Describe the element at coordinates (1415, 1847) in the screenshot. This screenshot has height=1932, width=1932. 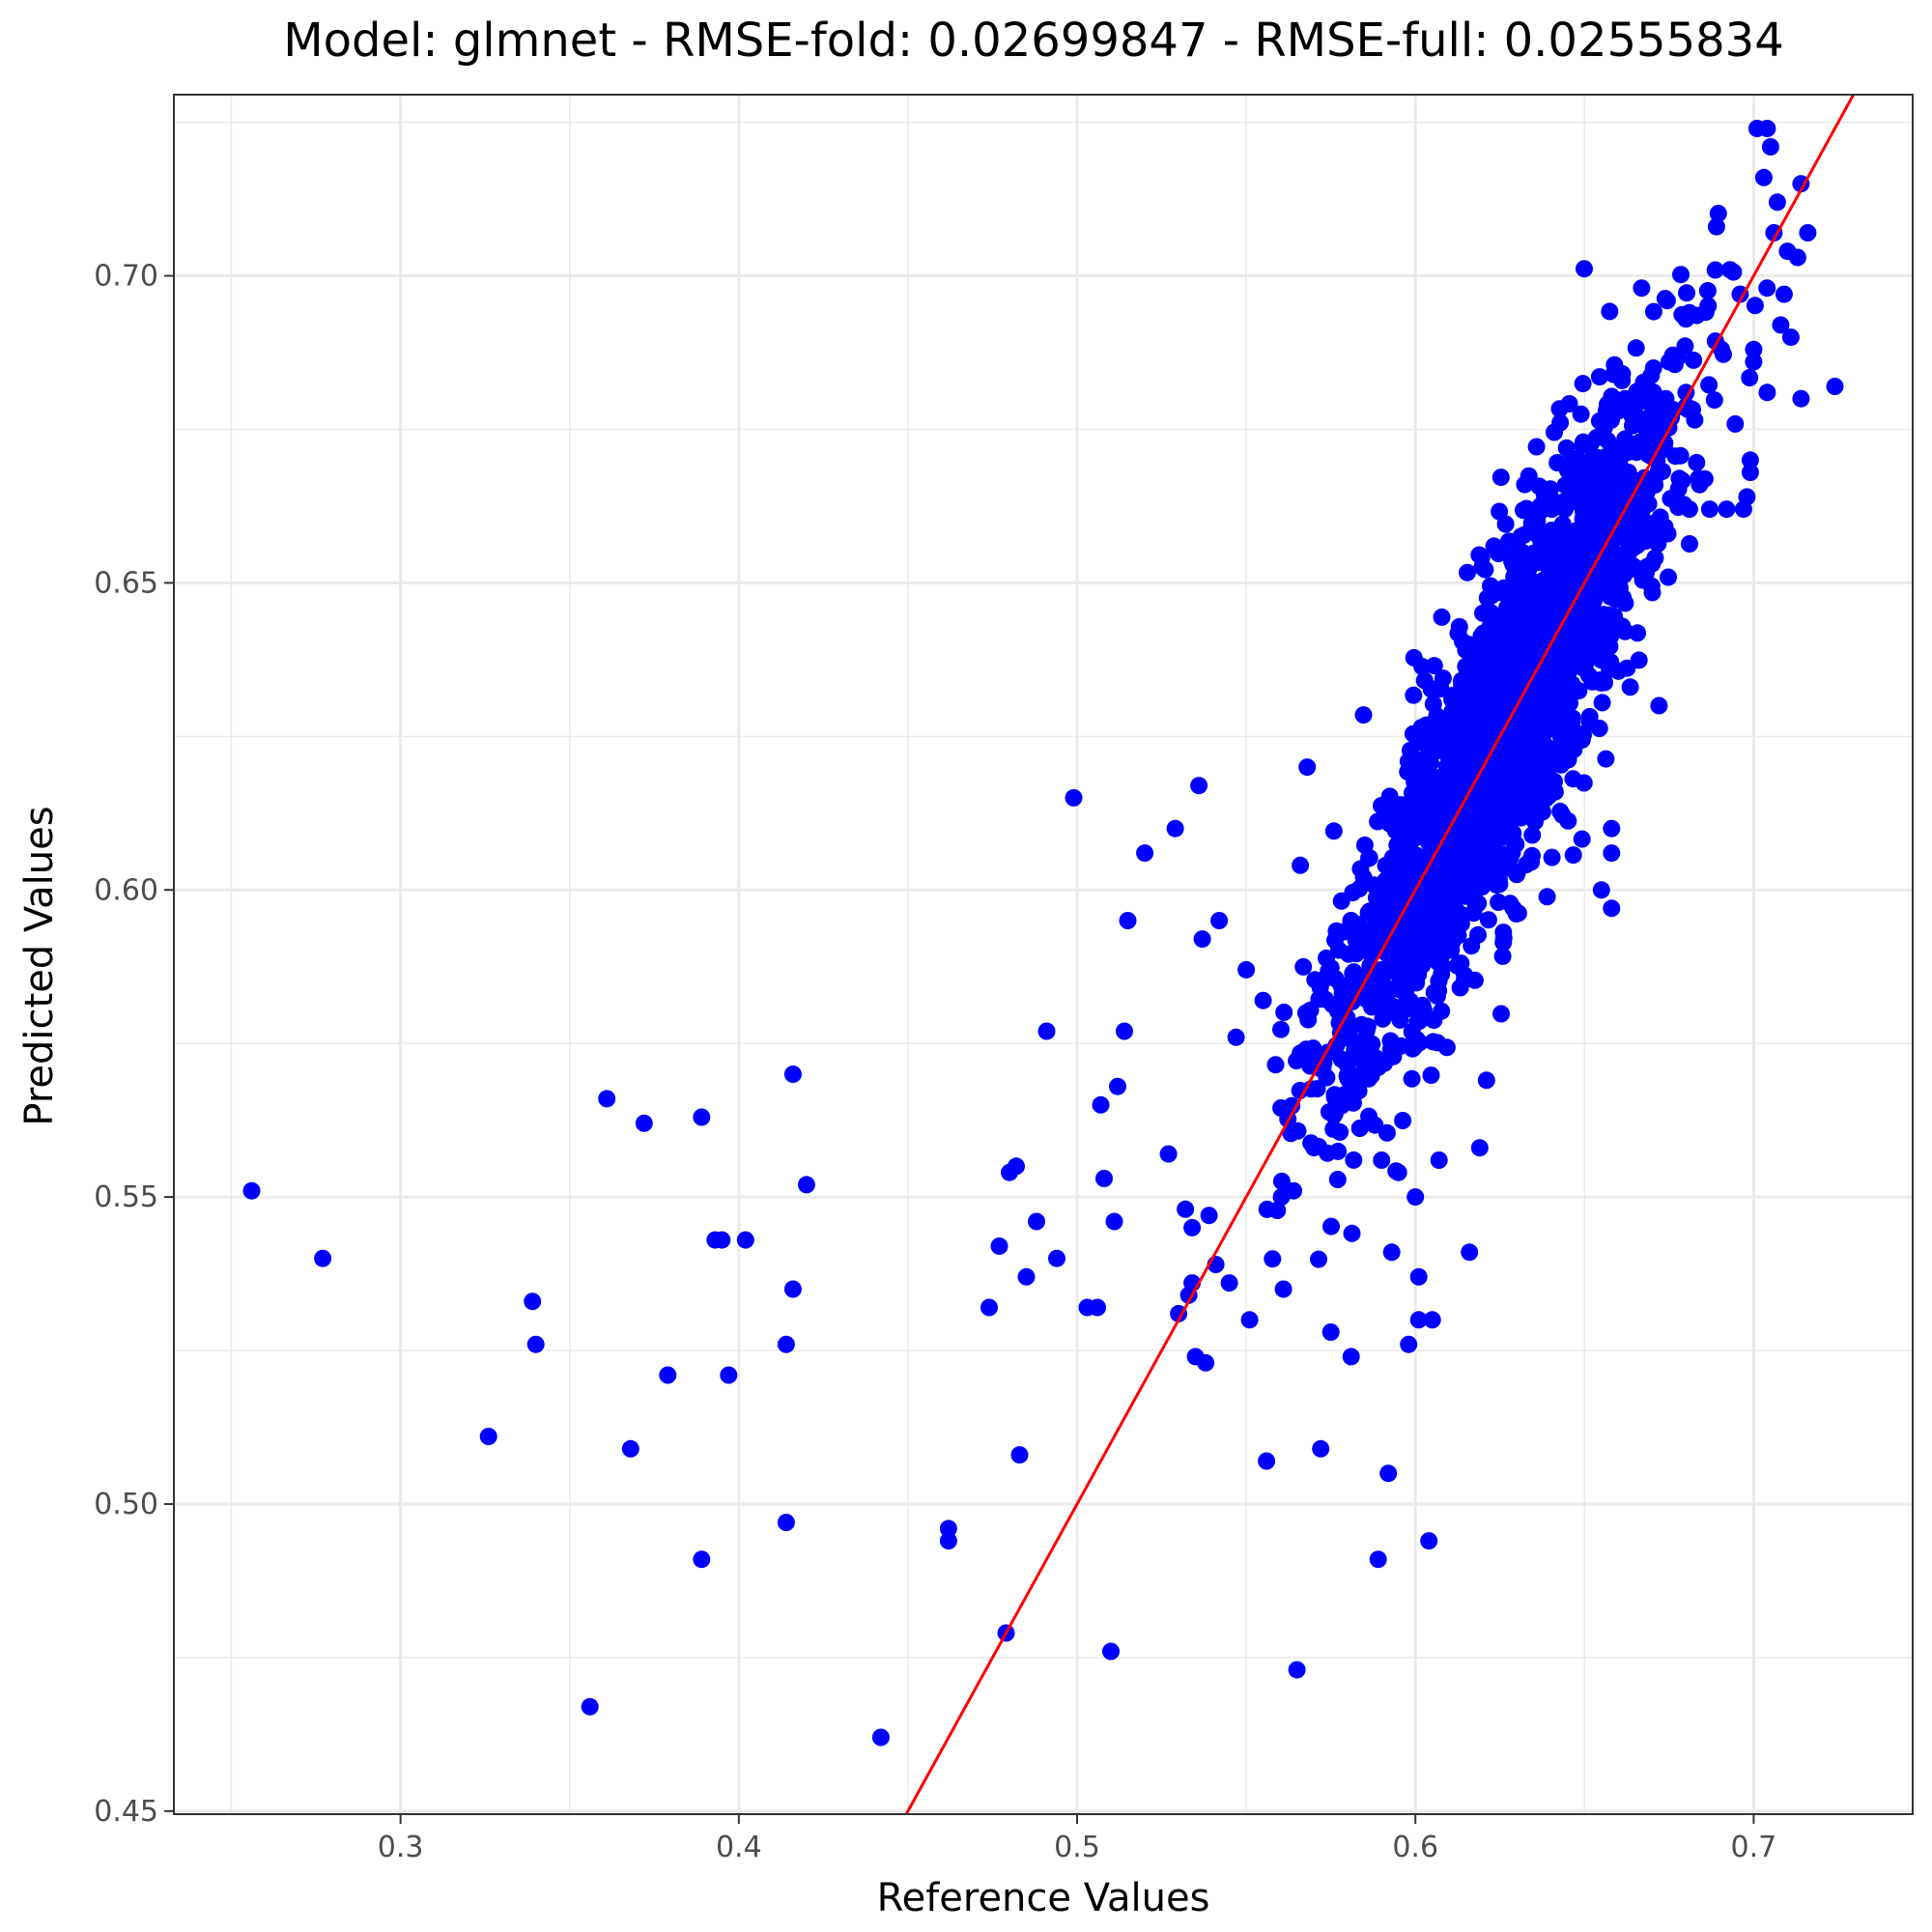
I see `x-tick-label: 0.6` at that location.